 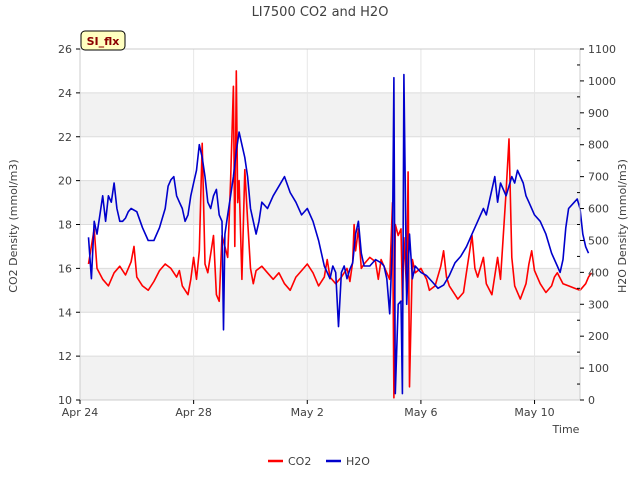 I want to click on y-left-tick-label: 20, so click(x=65, y=181).